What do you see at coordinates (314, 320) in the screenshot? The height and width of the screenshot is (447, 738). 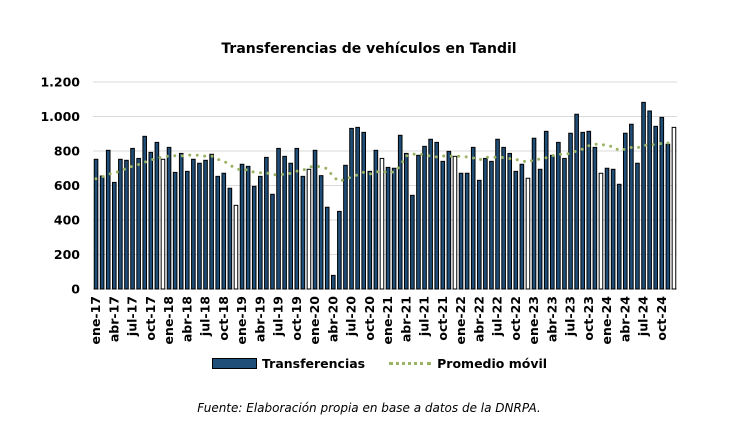 I see `x-tick-label: ene-20` at bounding box center [314, 320].